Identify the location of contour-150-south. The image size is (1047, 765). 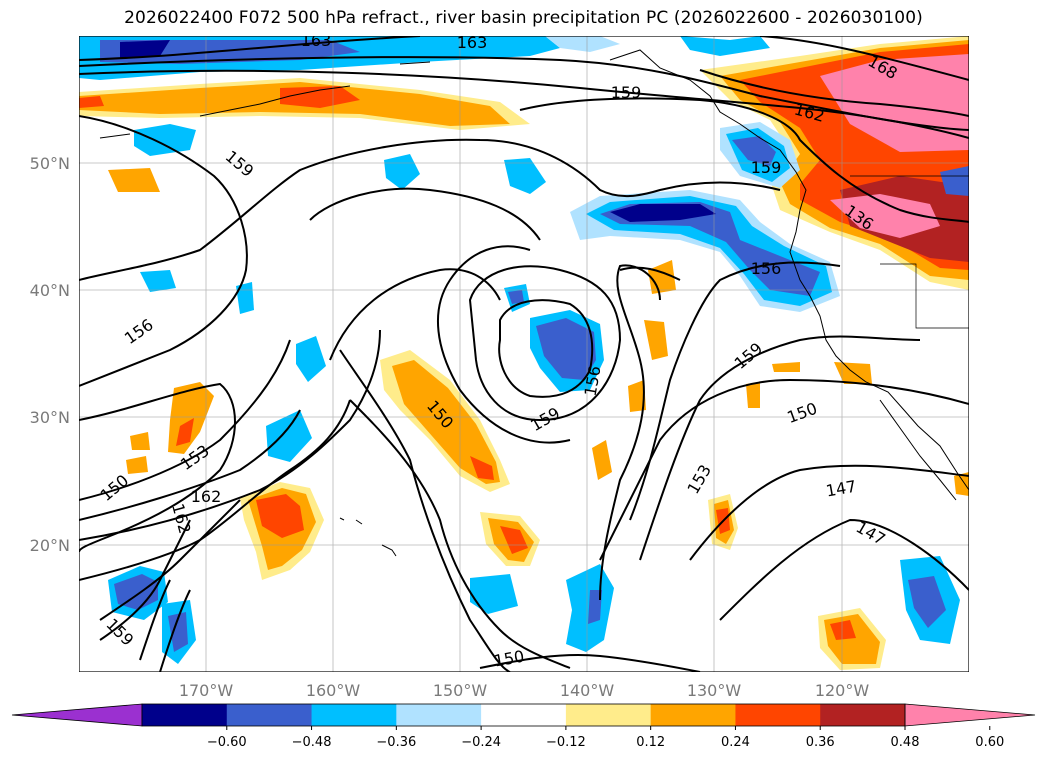
(590, 662).